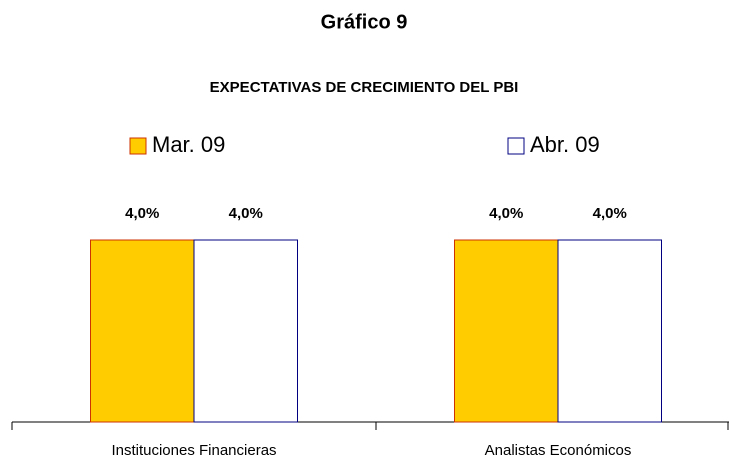 The width and height of the screenshot is (729, 461). Describe the element at coordinates (193, 450) in the screenshot. I see `x-tick-label: Instituciones Financieras` at that location.